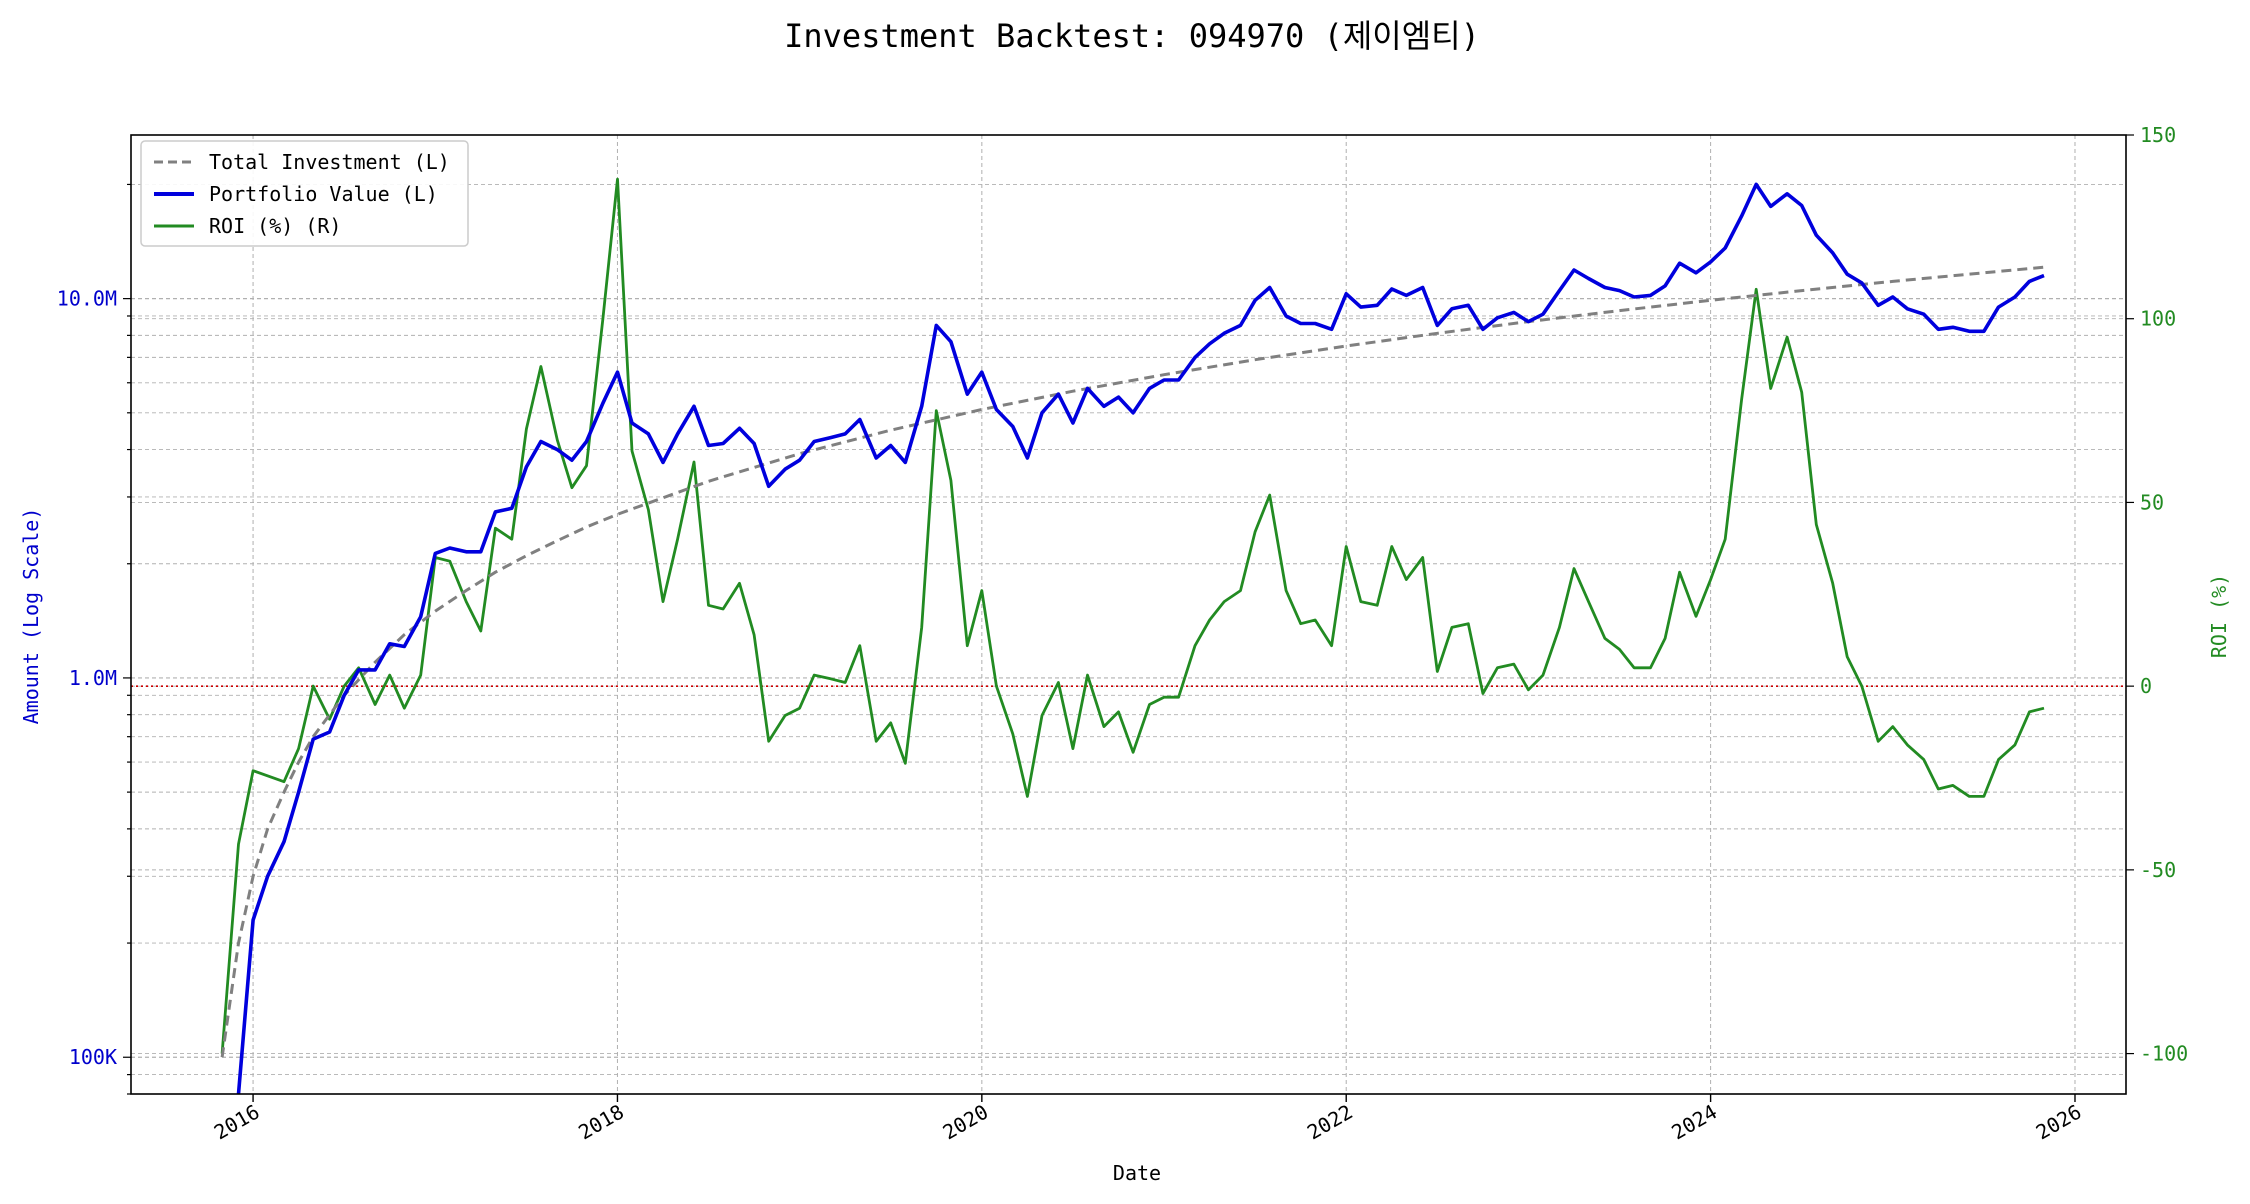 This screenshot has width=2250, height=1204. I want to click on right-y-tick-label: 50, so click(2152, 502).